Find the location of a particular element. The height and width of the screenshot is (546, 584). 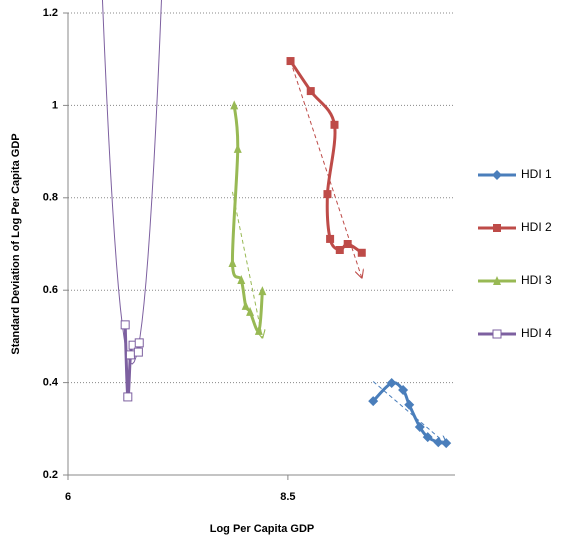

legend-label: HDI 3 is located at coordinates (536, 280).